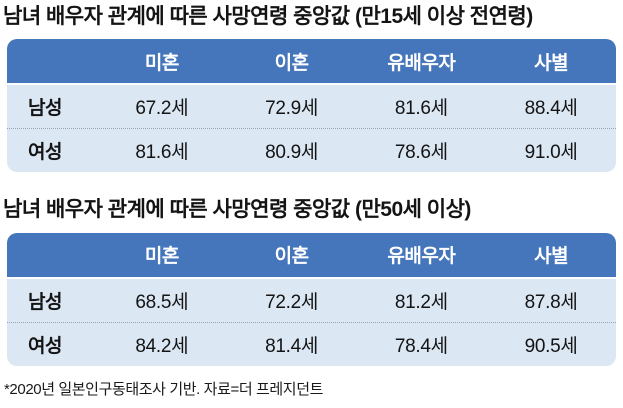 The height and width of the screenshot is (408, 623). Describe the element at coordinates (164, 389) in the screenshot. I see `source-footnote: *2020년 일본인구동태조사 기반. 자료=더 프레지던트` at that location.